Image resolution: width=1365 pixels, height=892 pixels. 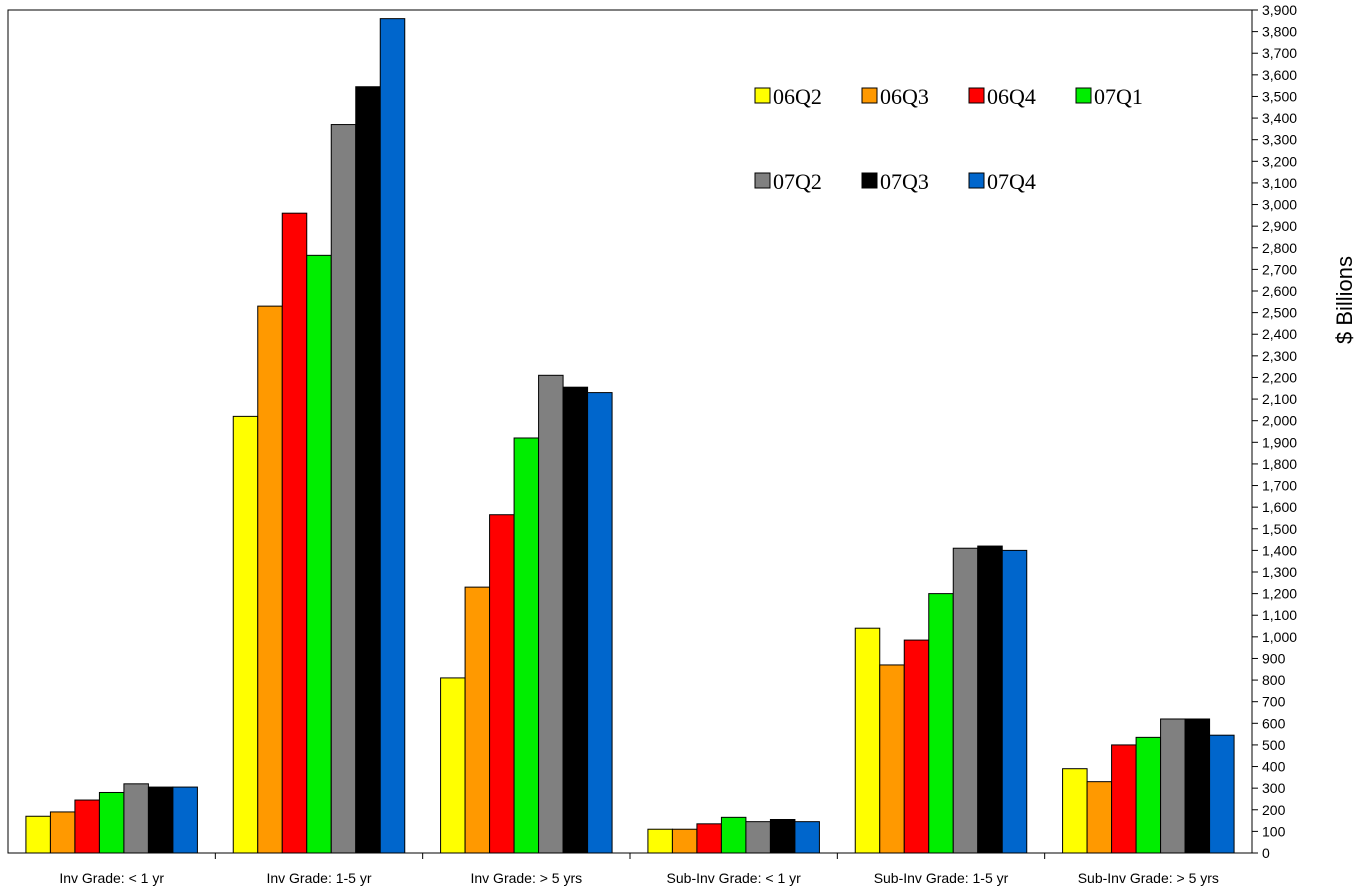 I want to click on y-tick-label: 1,300, so click(x=1279, y=572).